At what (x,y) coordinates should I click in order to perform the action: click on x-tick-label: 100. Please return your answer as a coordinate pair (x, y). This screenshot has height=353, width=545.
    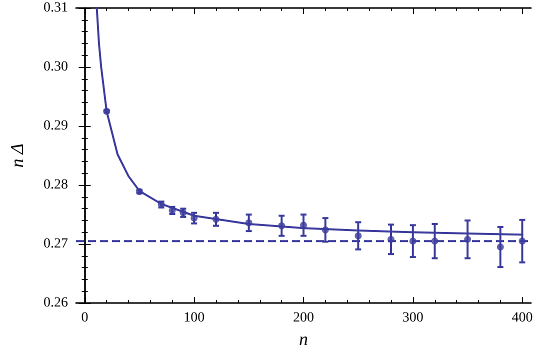
    Looking at the image, I should click on (194, 318).